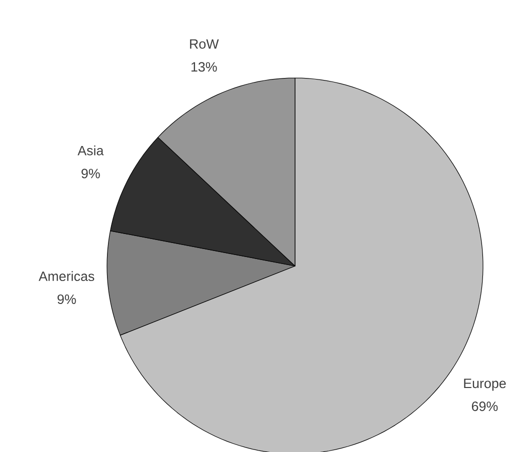  What do you see at coordinates (91, 150) in the screenshot?
I see `slice-label: Asia` at bounding box center [91, 150].